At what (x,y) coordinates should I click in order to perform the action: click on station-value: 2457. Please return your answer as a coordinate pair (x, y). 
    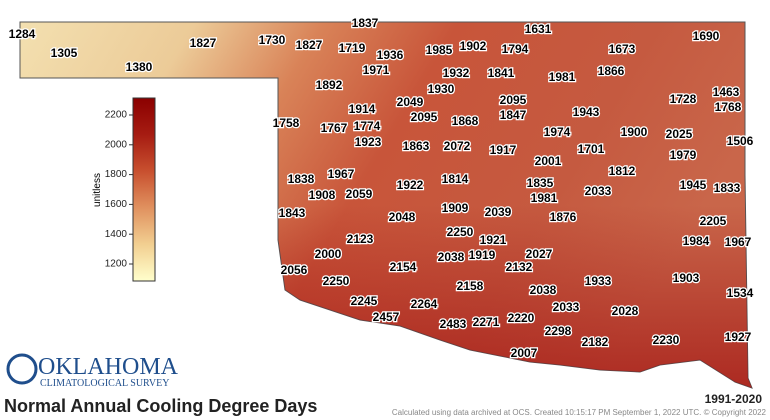
    Looking at the image, I should click on (386, 317).